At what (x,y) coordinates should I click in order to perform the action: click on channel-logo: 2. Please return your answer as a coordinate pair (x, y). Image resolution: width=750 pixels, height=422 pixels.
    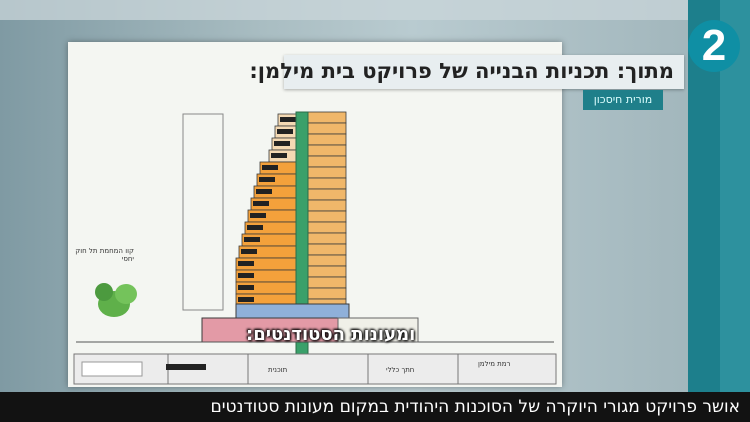
    Looking at the image, I should click on (714, 46).